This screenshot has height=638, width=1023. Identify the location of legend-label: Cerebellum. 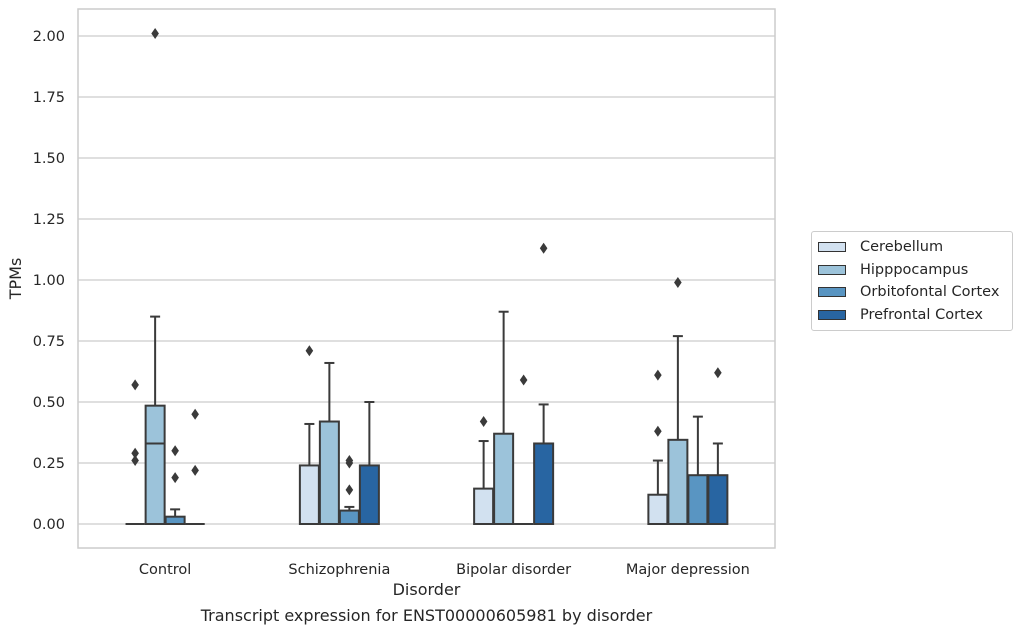
(902, 247).